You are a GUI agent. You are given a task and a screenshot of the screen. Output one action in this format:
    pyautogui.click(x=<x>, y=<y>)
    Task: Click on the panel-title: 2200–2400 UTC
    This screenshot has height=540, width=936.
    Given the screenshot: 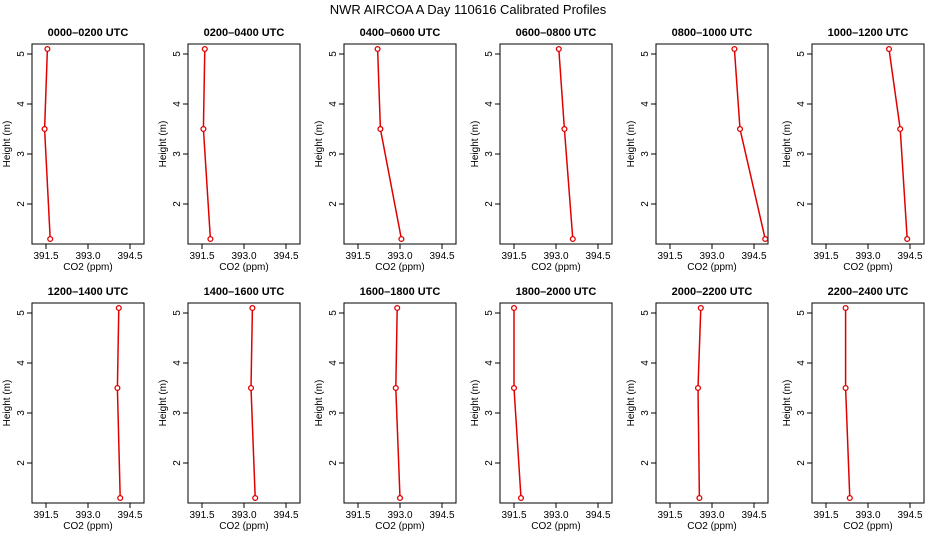 What is the action you would take?
    pyautogui.click(x=868, y=292)
    